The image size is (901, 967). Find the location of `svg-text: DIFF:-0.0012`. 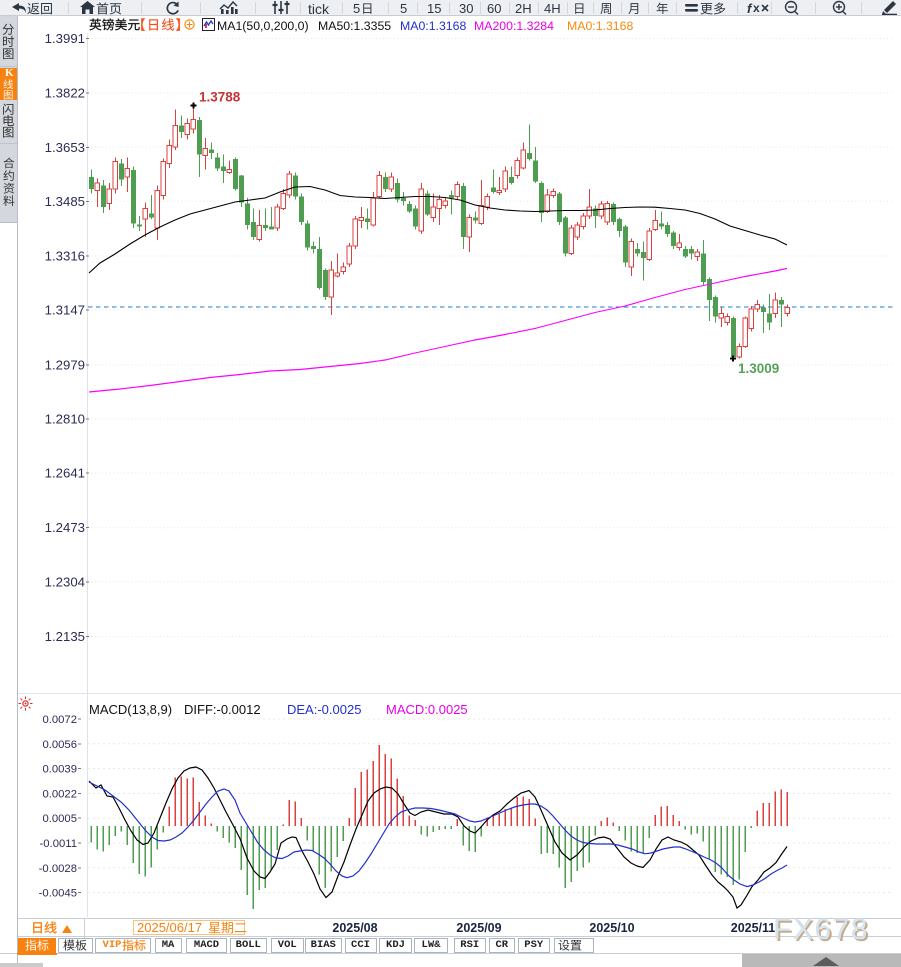

svg-text: DIFF:-0.0012 is located at coordinates (222, 709).